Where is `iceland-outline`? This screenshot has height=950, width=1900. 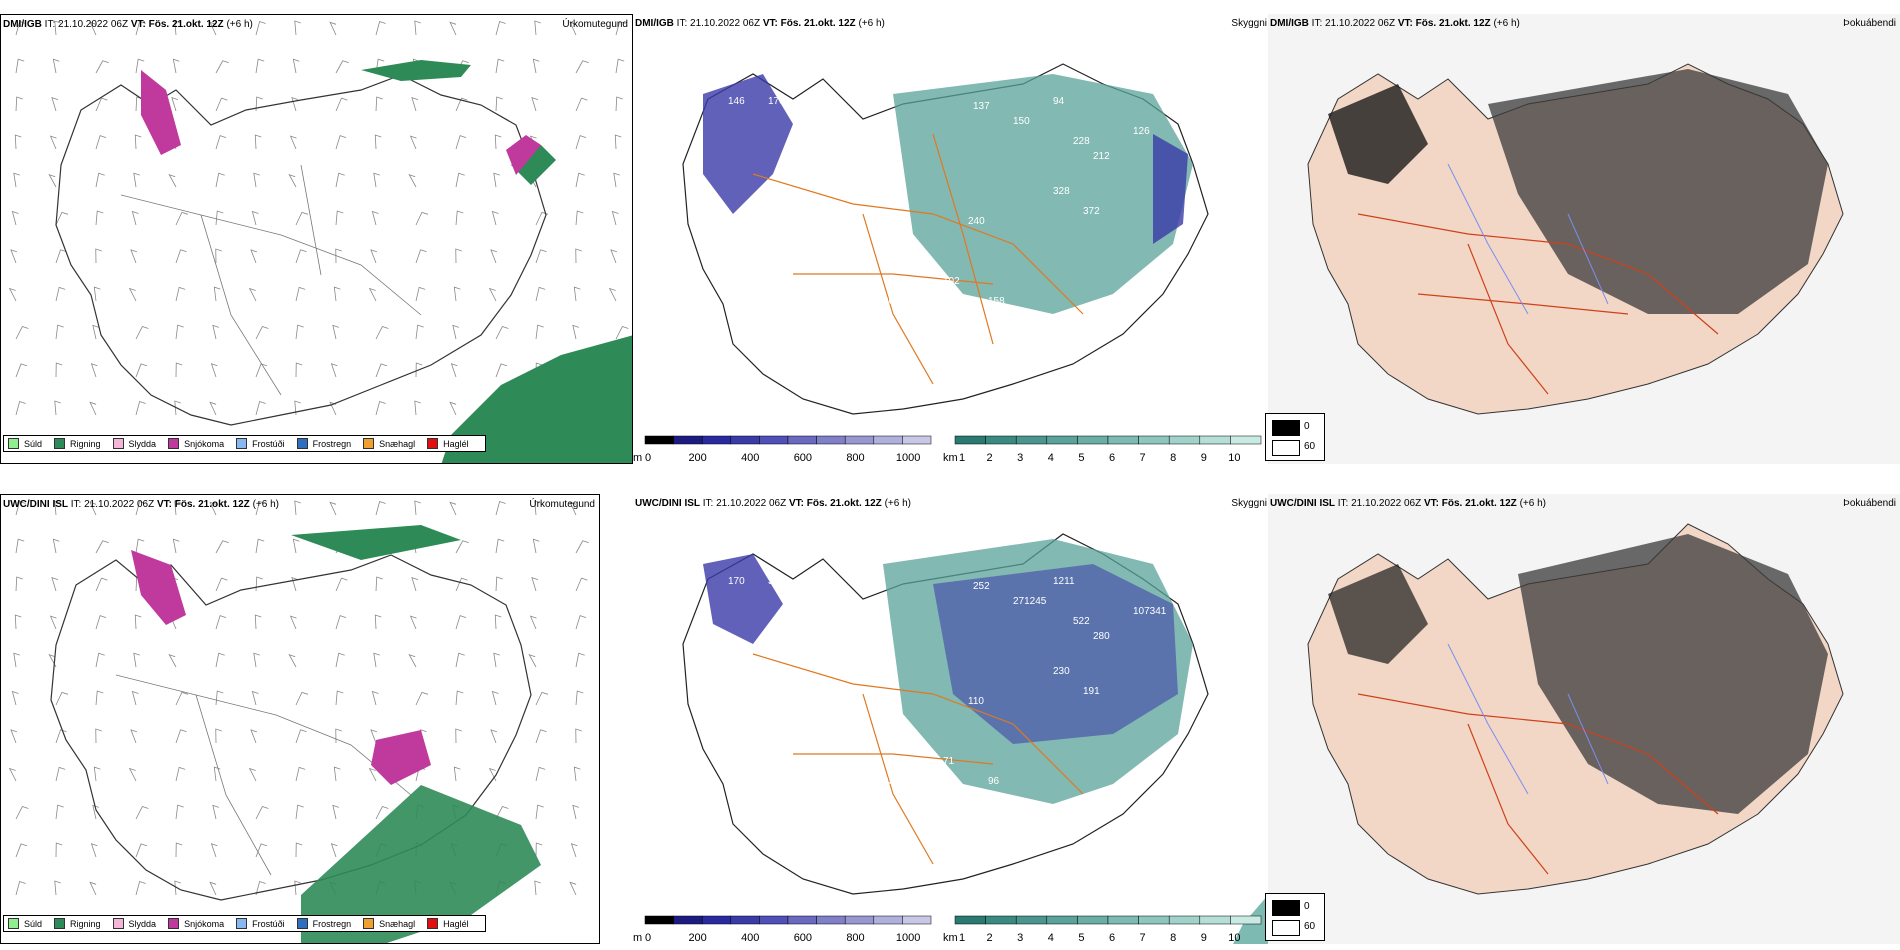 iceland-outline is located at coordinates (945, 239).